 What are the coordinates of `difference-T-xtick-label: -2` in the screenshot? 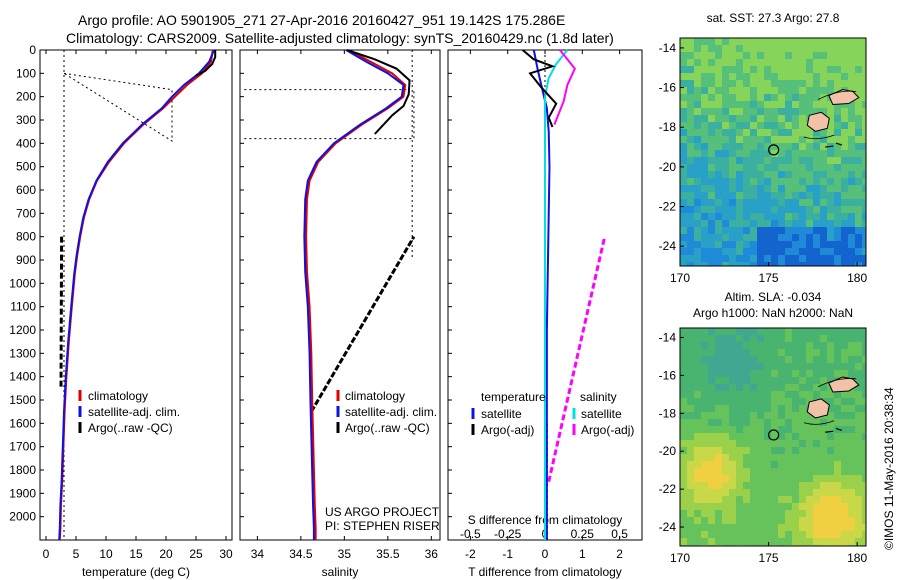 It's located at (470, 554).